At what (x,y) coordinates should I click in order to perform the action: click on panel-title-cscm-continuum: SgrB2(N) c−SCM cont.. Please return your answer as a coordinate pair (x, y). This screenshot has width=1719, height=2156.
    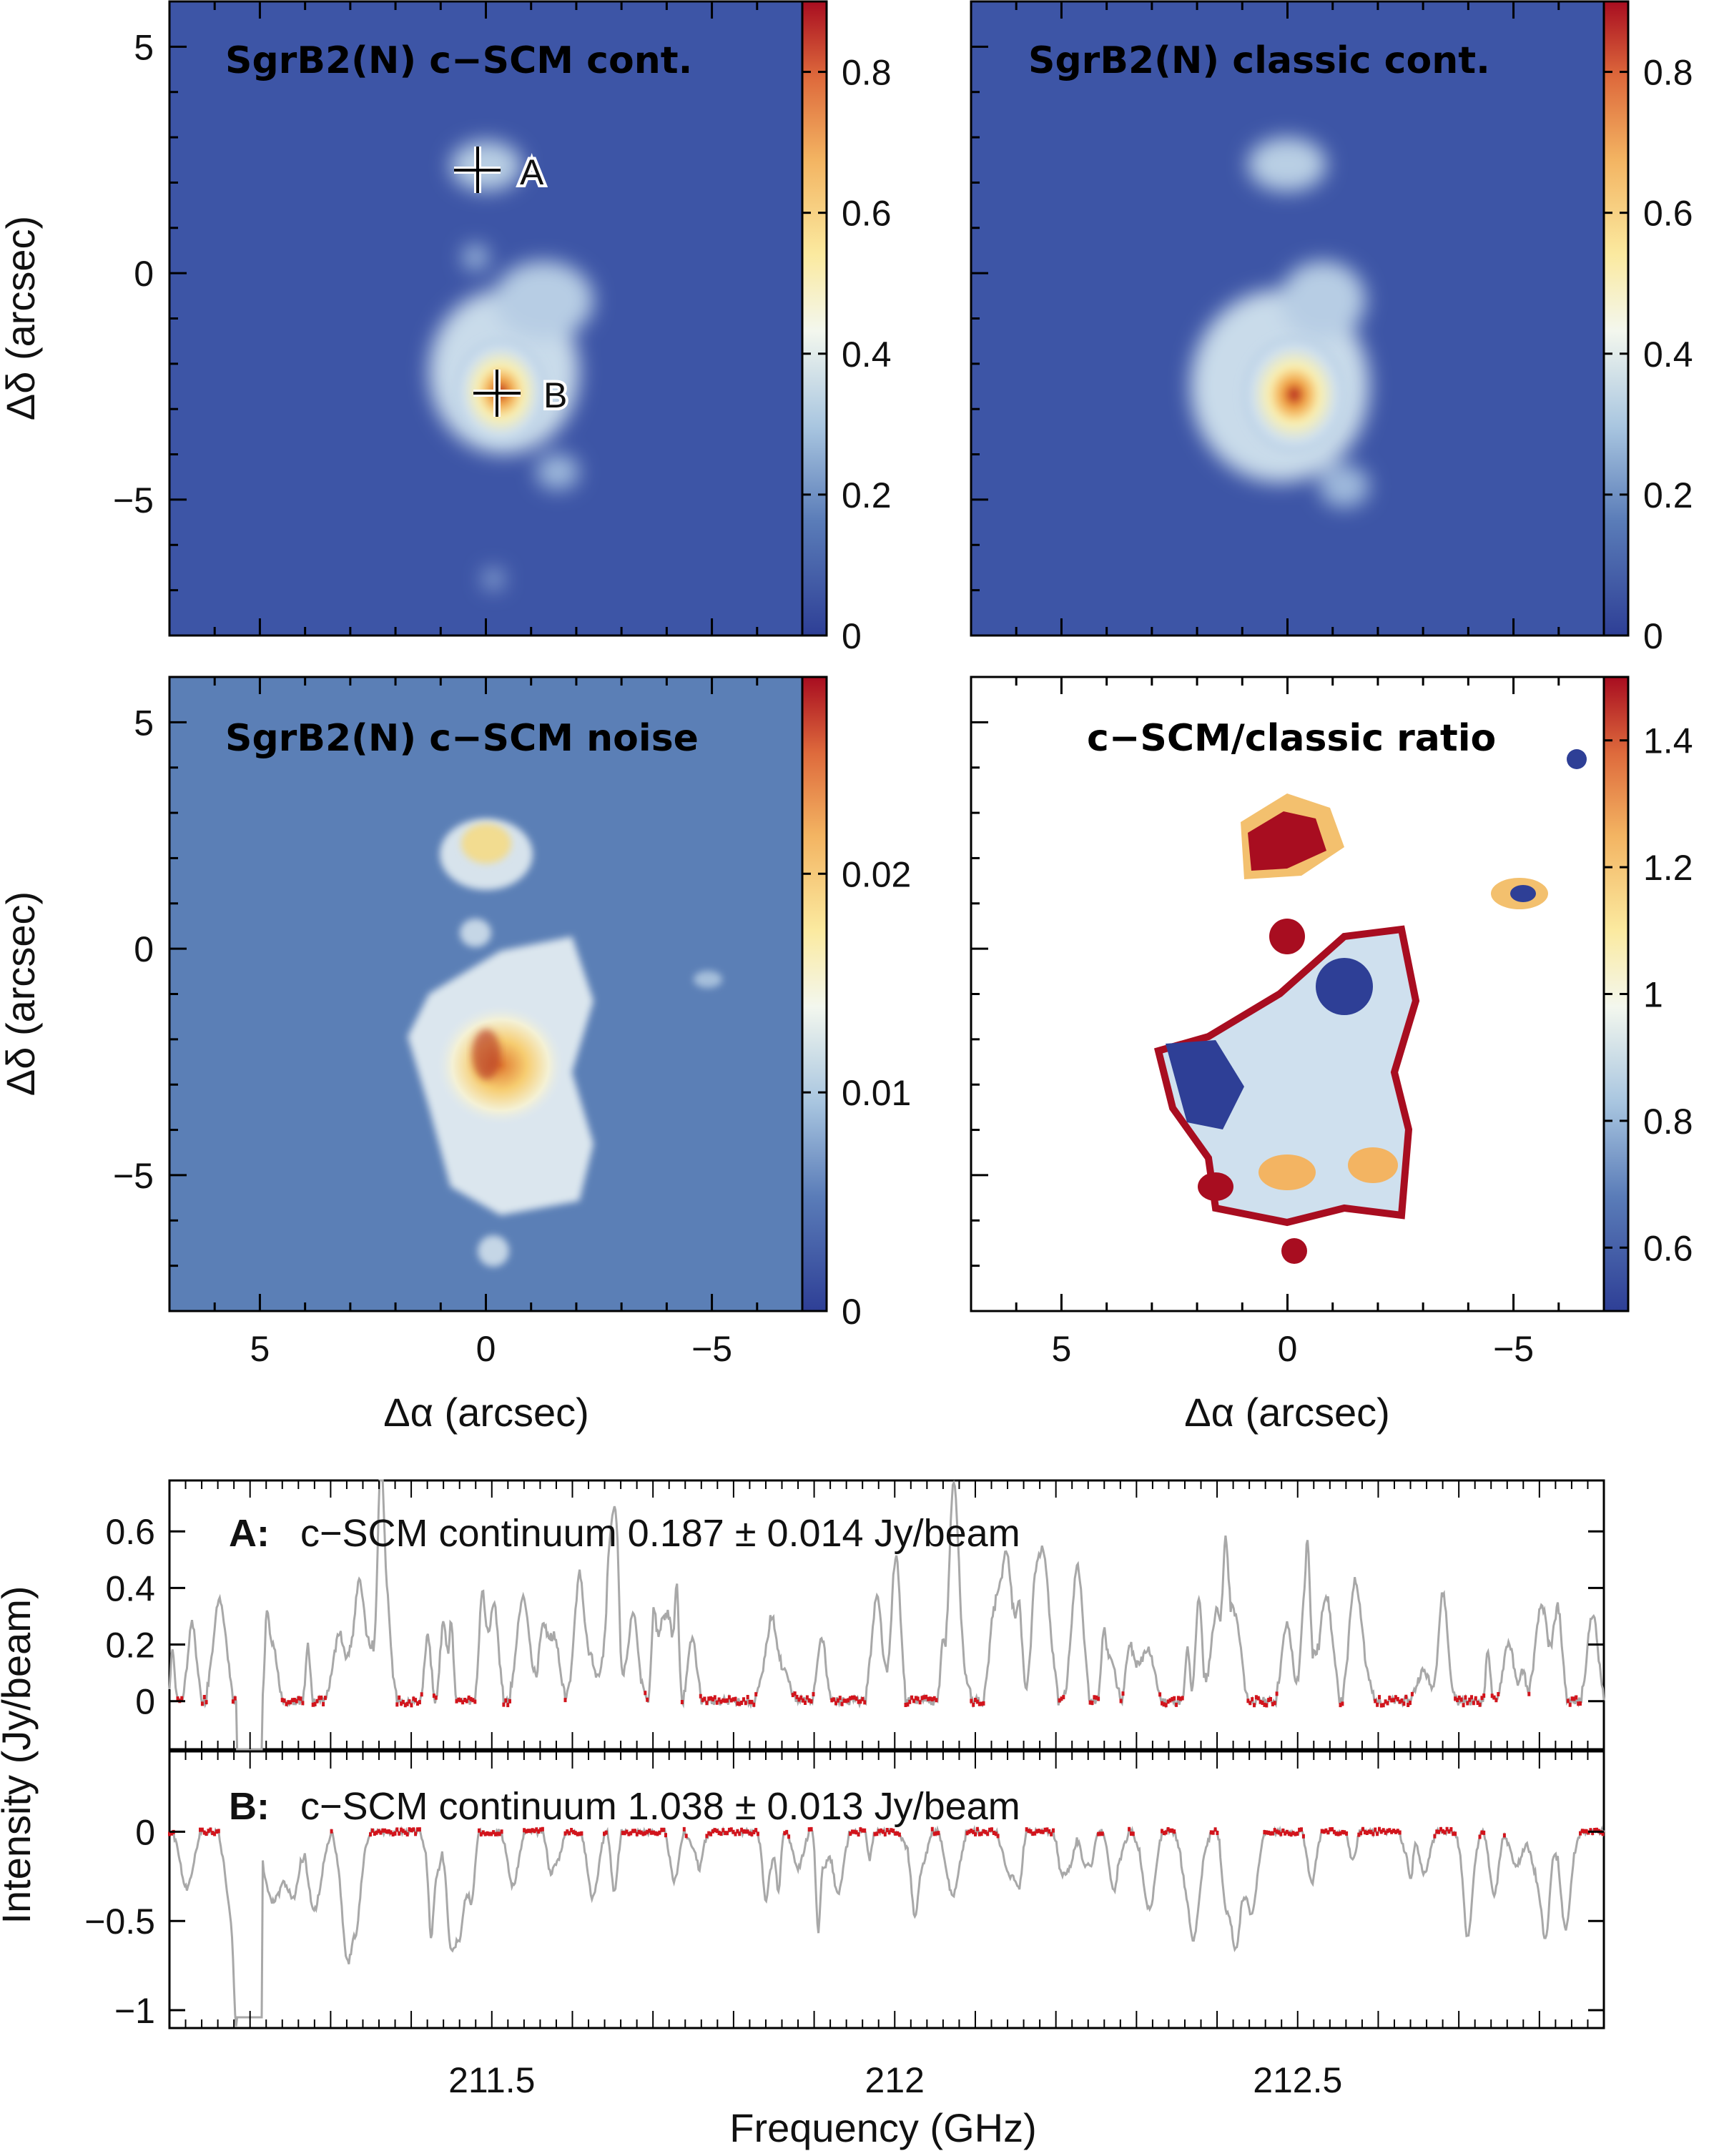
    Looking at the image, I should click on (459, 60).